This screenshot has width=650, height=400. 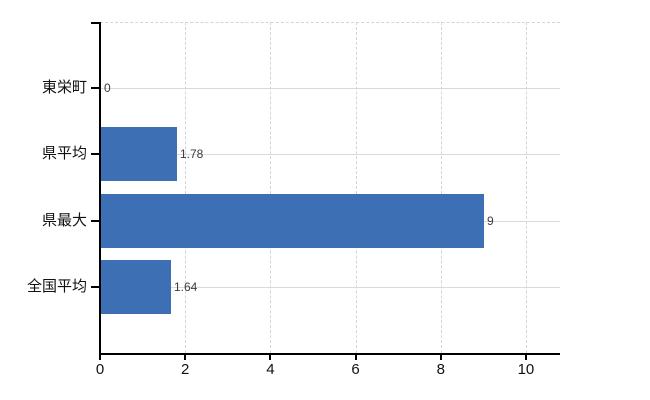 I want to click on bar-value-label: 0, so click(x=107, y=88).